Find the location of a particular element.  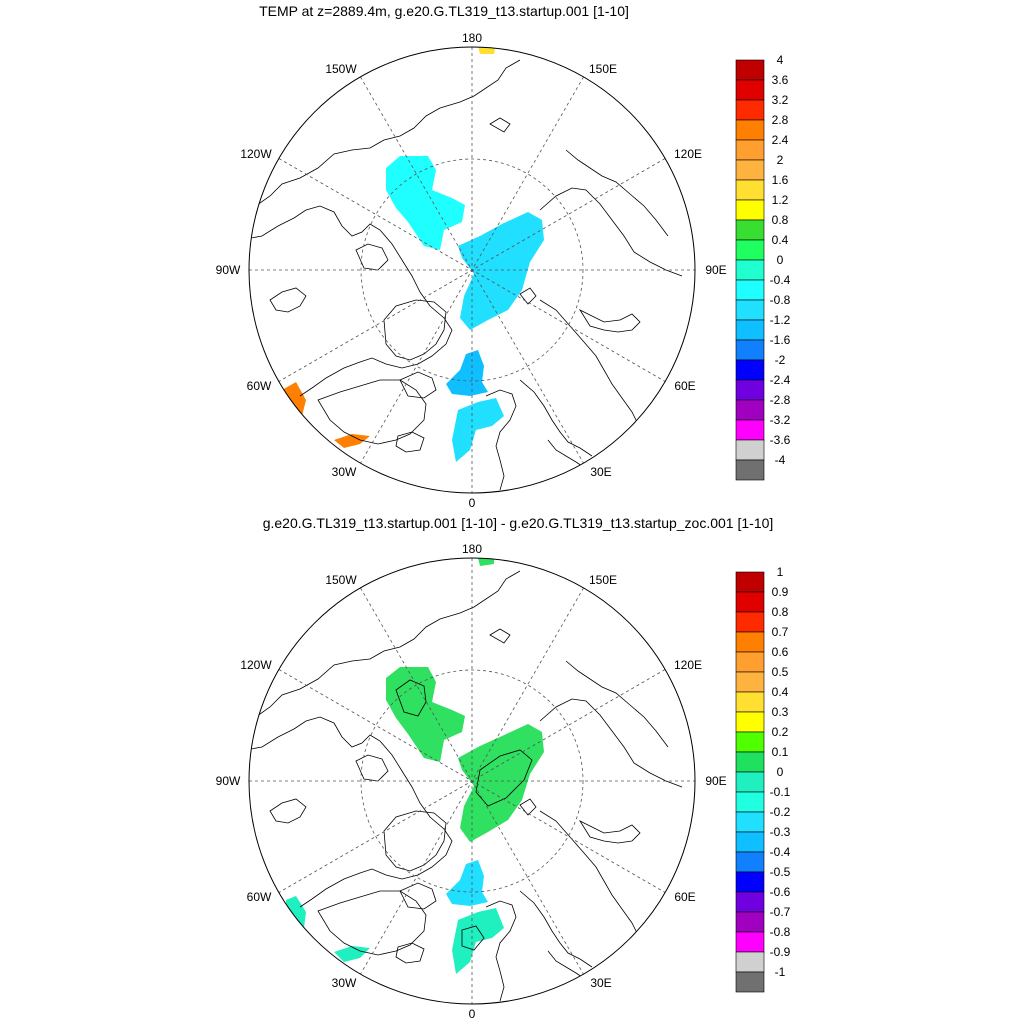

colorbar-label: 0.9 is located at coordinates (780, 592).